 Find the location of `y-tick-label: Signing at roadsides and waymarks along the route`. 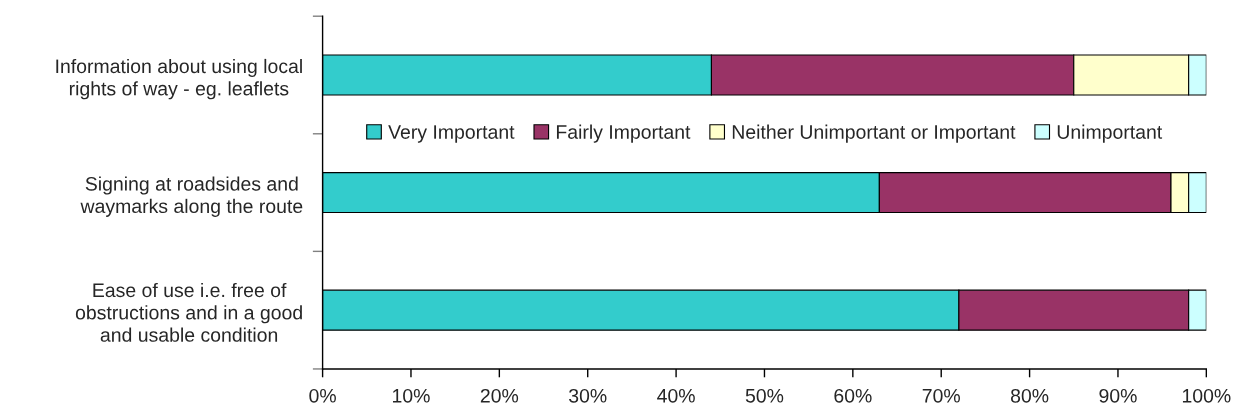

y-tick-label: Signing at roadsides and waymarks along the route is located at coordinates (191, 196).